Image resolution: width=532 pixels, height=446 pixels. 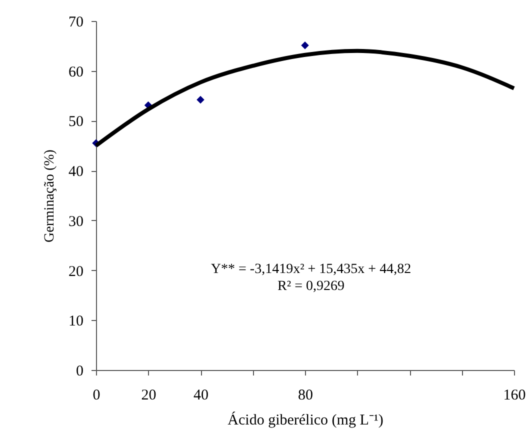 What do you see at coordinates (76, 72) in the screenshot?
I see `y-tick-label: 60` at bounding box center [76, 72].